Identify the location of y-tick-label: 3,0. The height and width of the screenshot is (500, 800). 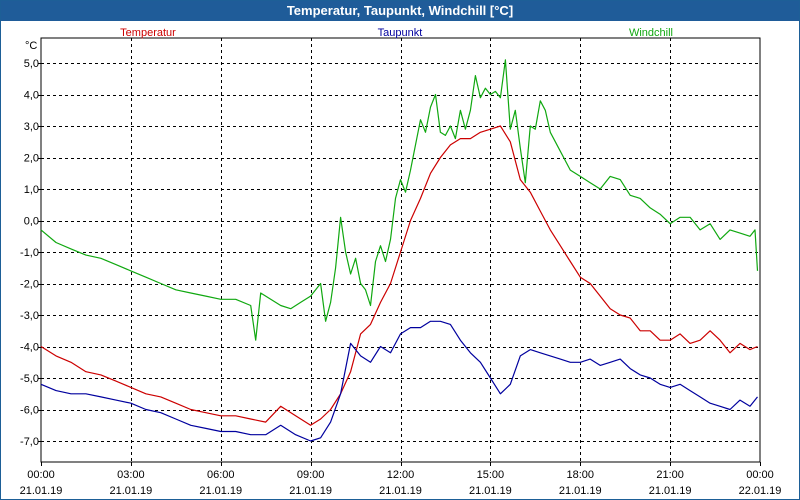
(31, 127).